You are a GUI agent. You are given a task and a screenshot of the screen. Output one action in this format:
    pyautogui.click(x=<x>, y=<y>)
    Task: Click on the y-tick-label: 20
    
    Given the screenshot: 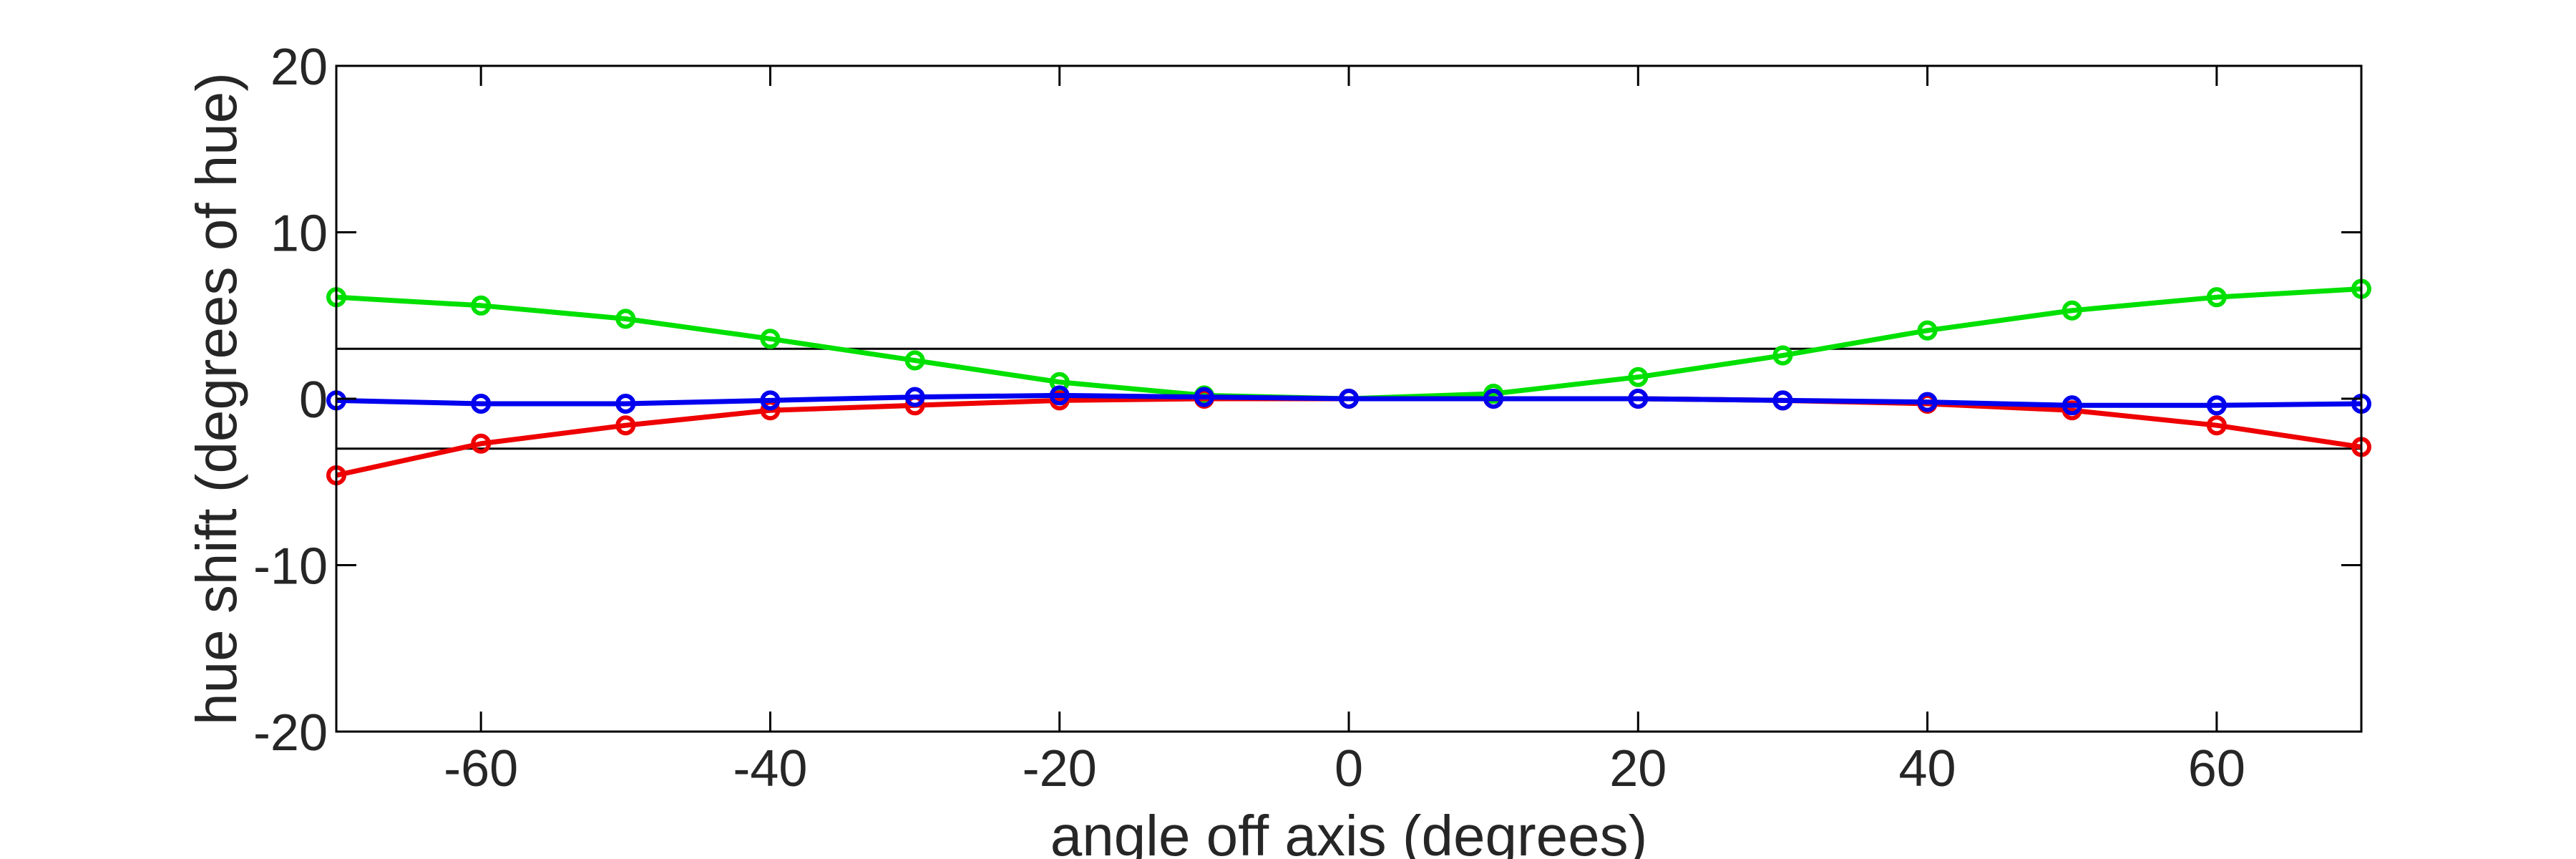 What is the action you would take?
    pyautogui.click(x=299, y=67)
    